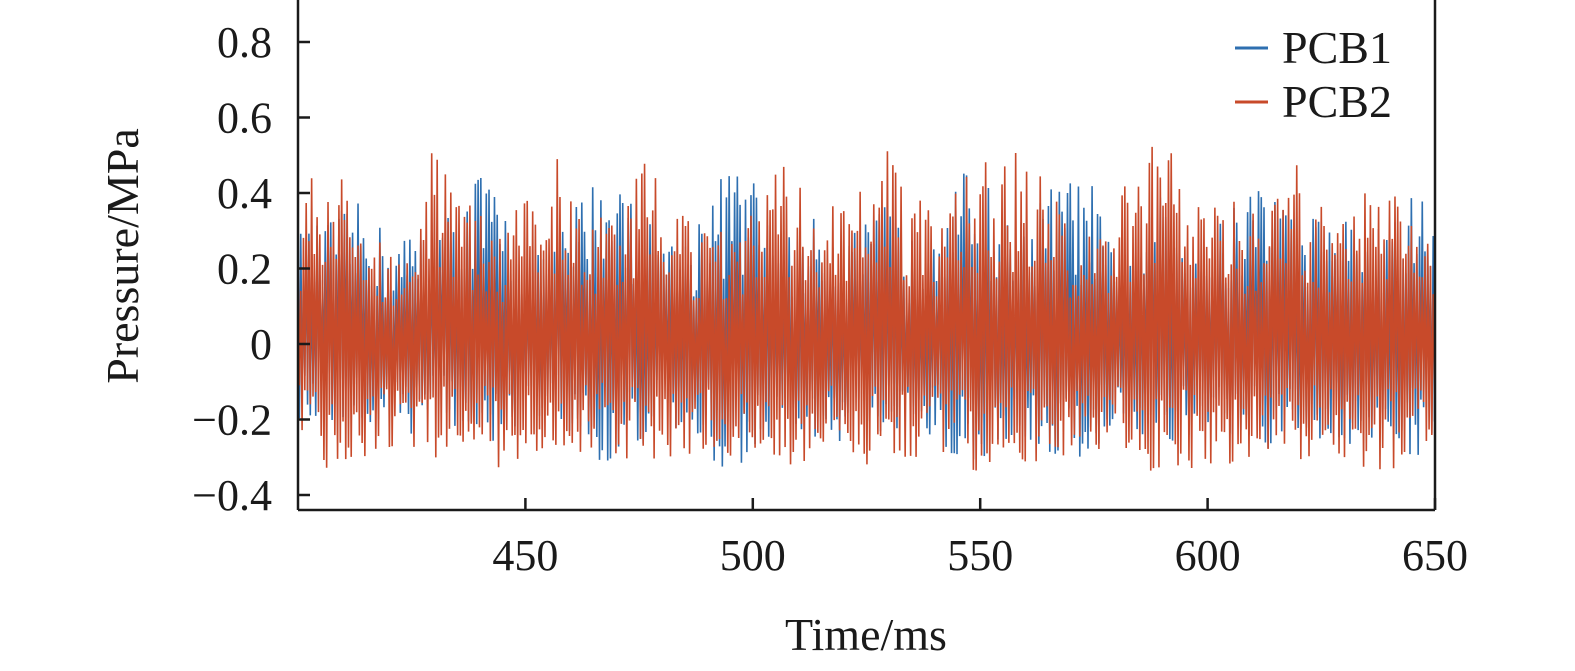 Image resolution: width=1575 pixels, height=671 pixels. Describe the element at coordinates (1435, 555) in the screenshot. I see `x-tick-label: 650` at that location.